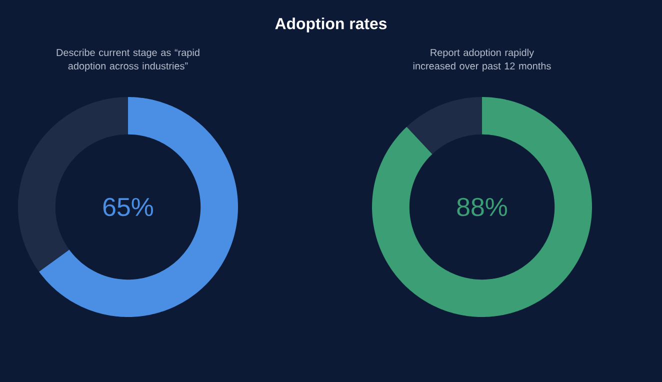 This screenshot has width=662, height=382. Describe the element at coordinates (482, 207) in the screenshot. I see `data-label: 88%` at that location.